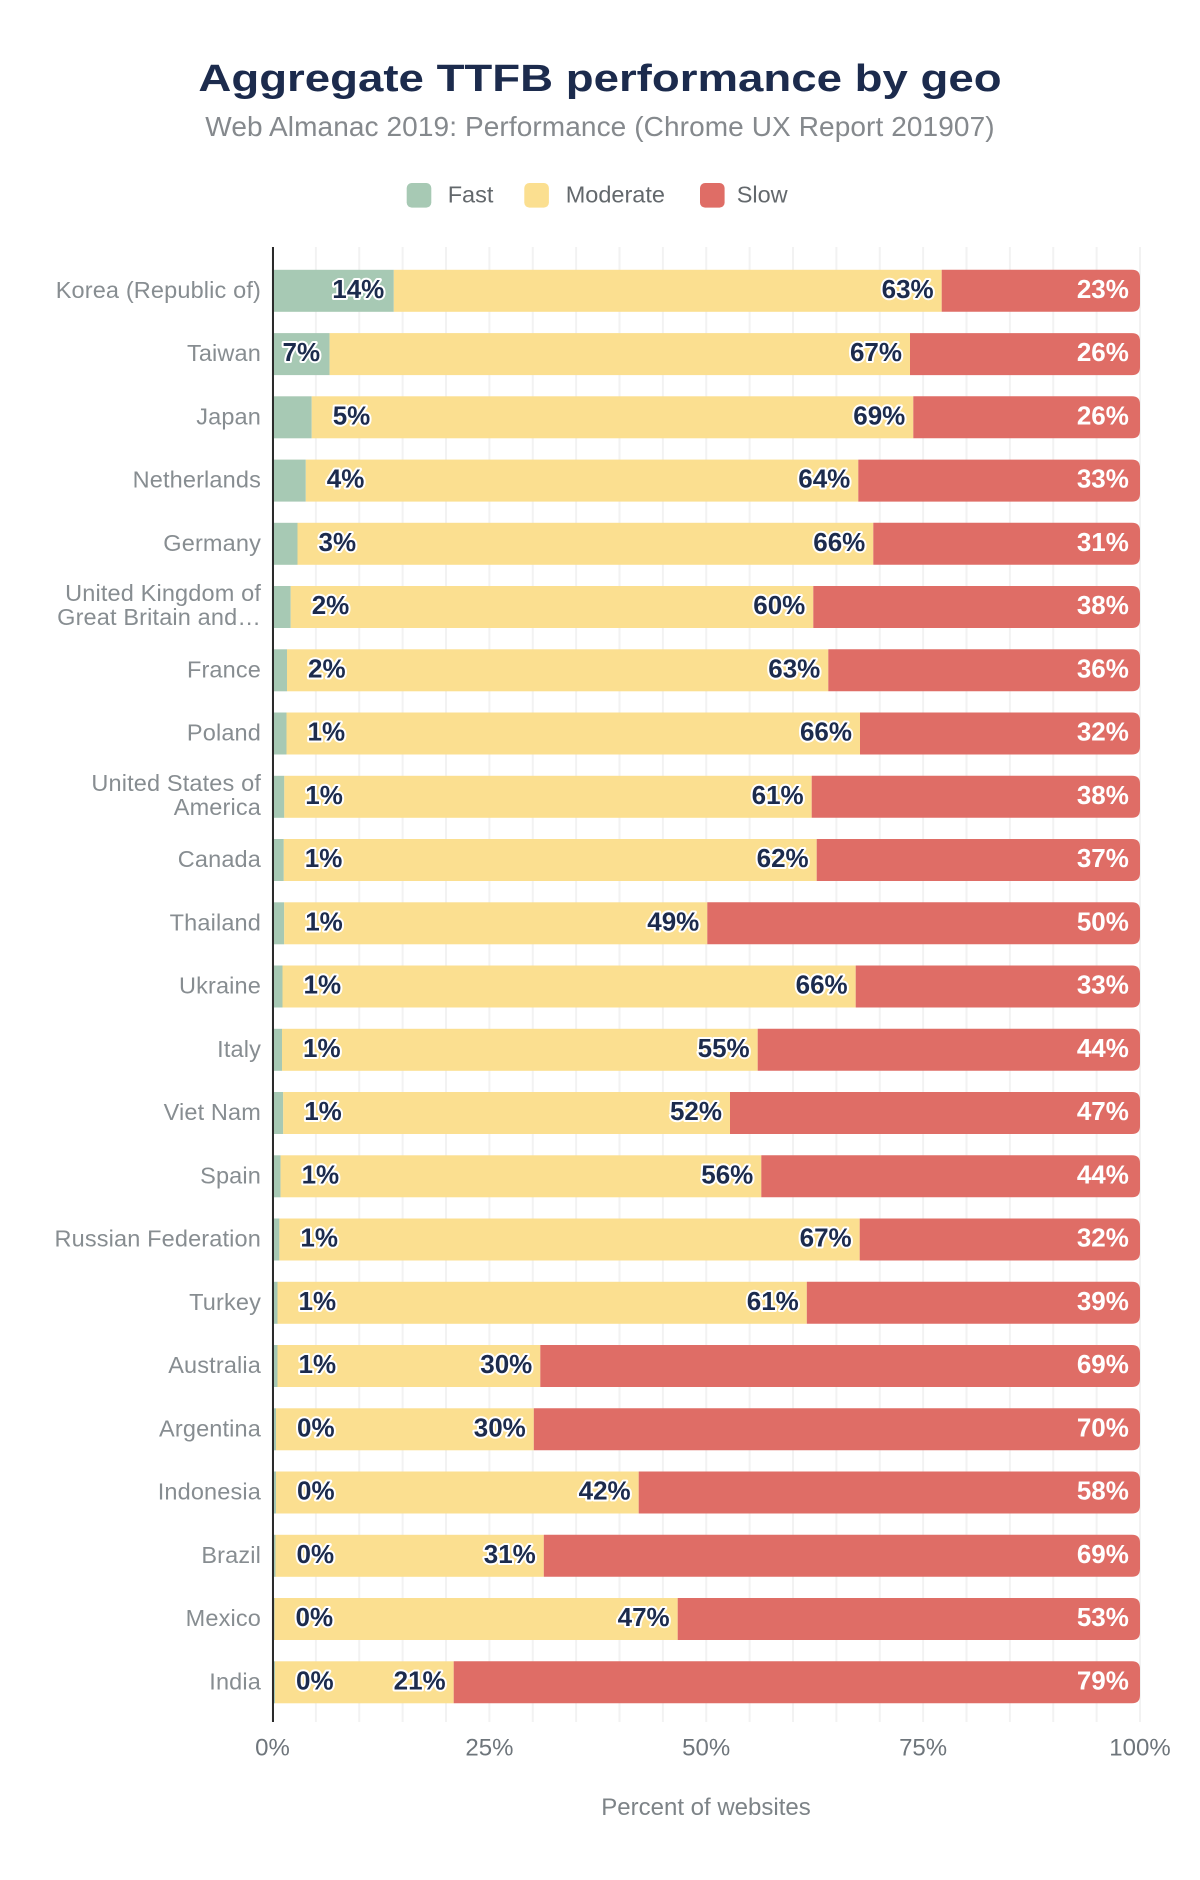 This screenshot has height=1880, width=1200. Describe the element at coordinates (224, 353) in the screenshot. I see `svg-text: Taiwan` at that location.